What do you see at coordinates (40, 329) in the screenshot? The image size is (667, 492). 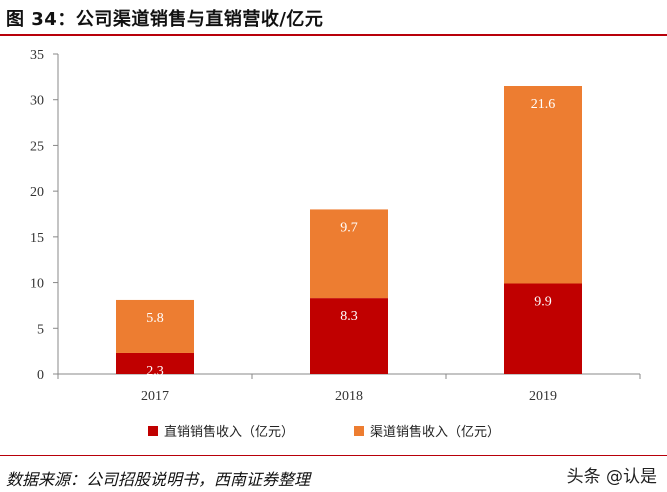 I see `y-tick-label: 5` at bounding box center [40, 329].